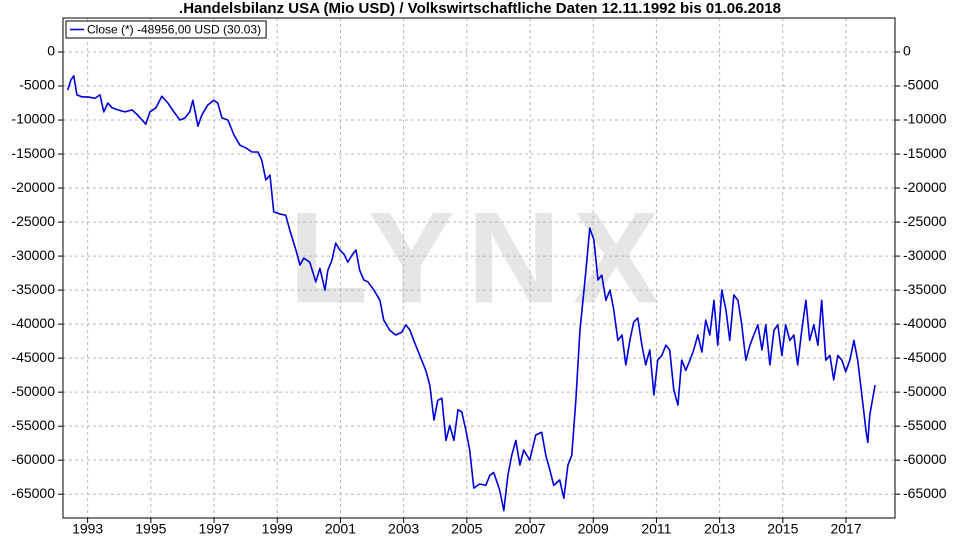 The height and width of the screenshot is (540, 960). Describe the element at coordinates (925, 459) in the screenshot. I see `y-tick-label-right: -60000` at that location.